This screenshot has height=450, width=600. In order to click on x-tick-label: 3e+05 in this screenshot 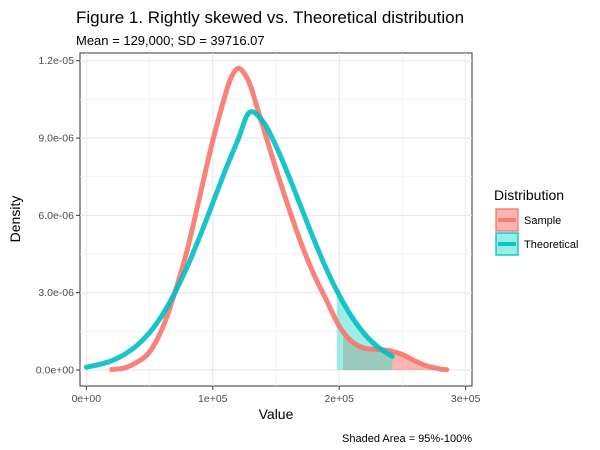, I will do `click(466, 399)`.